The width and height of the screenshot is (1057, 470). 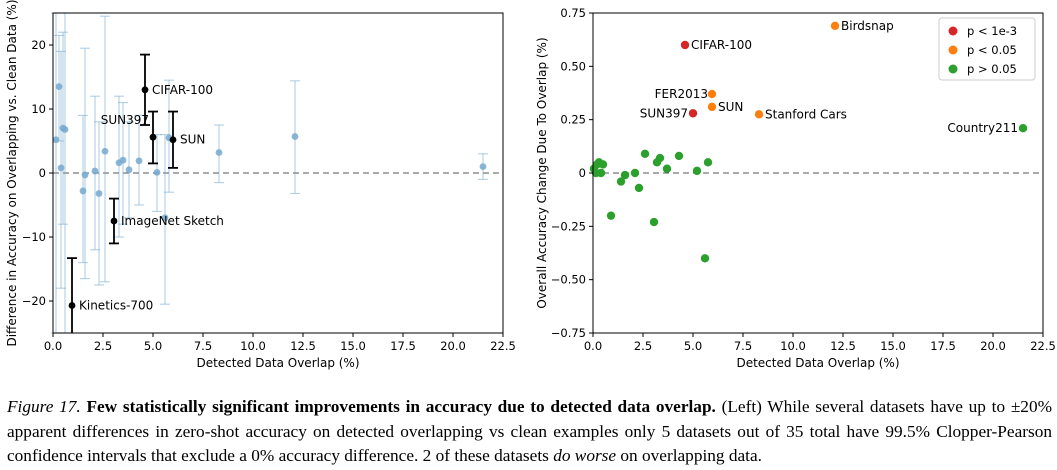 What do you see at coordinates (867, 26) in the screenshot?
I see `data-label: Birdsnap` at bounding box center [867, 26].